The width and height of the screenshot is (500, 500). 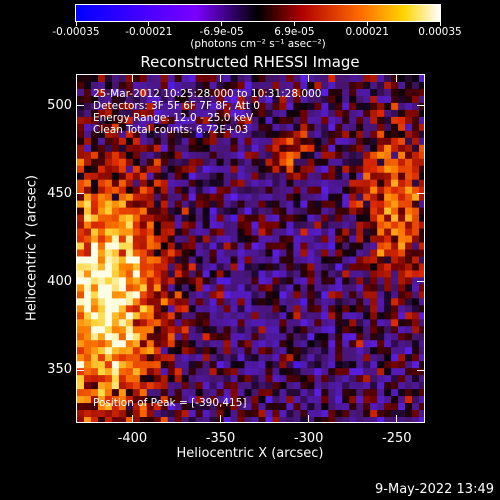 I want to click on y-axis-tick-label: 400, so click(x=59, y=281).